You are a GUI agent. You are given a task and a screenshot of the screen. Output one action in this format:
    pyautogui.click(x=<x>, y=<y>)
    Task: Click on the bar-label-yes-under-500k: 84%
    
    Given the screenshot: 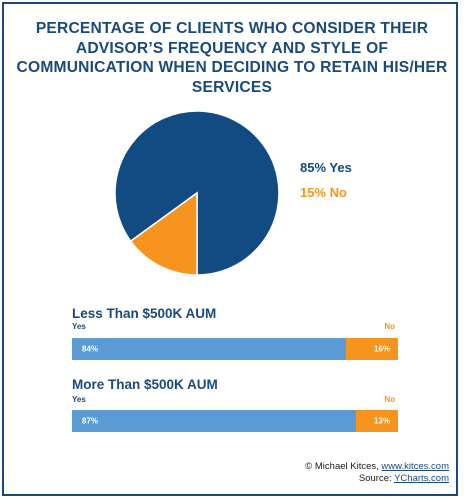 What is the action you would take?
    pyautogui.click(x=90, y=349)
    